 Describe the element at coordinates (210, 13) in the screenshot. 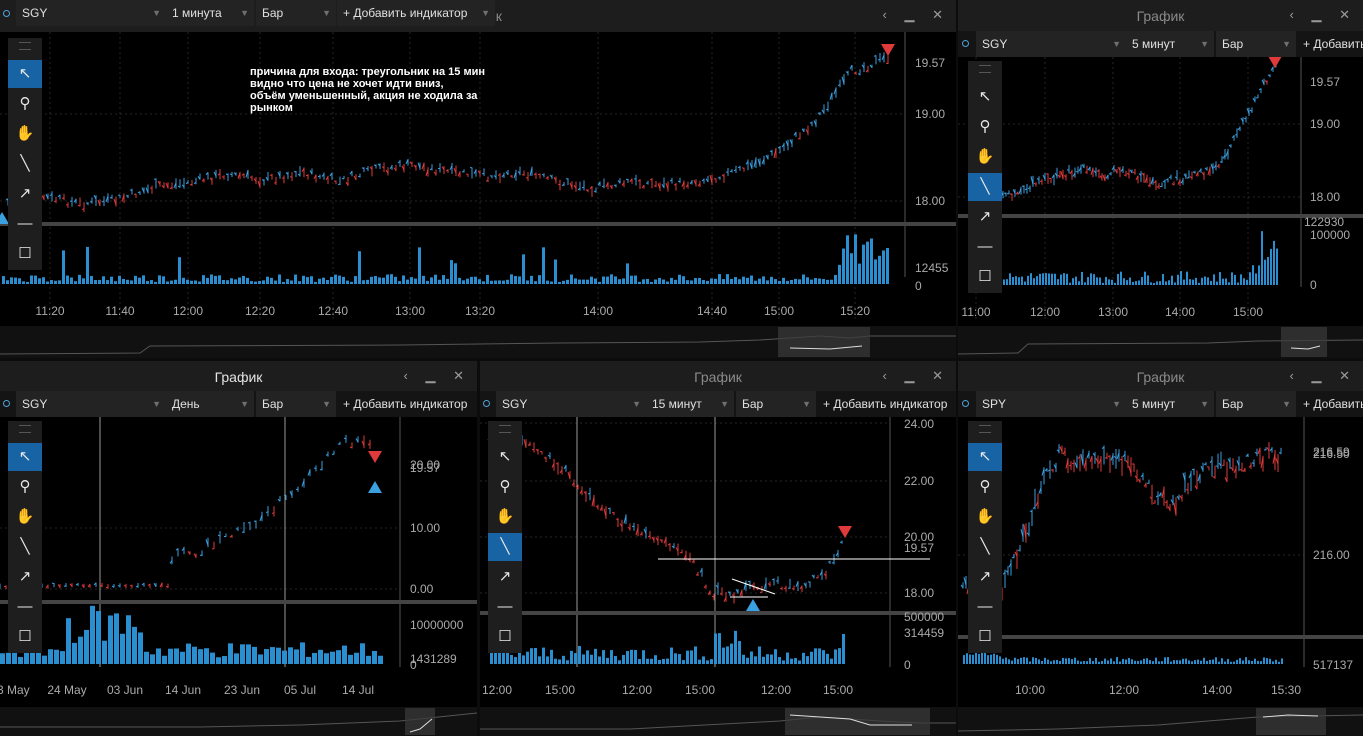

I see `interval-select: 1 минута ▼` at that location.